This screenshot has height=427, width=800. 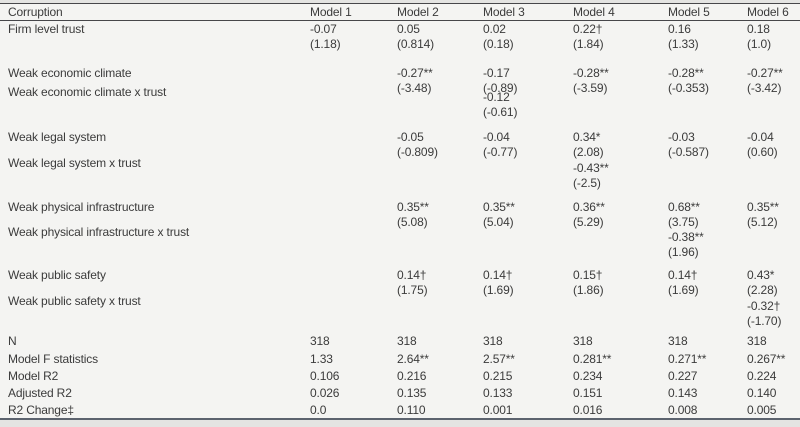 What do you see at coordinates (499, 215) in the screenshot?
I see `cell-model3: 0.35** (5.04)` at bounding box center [499, 215].